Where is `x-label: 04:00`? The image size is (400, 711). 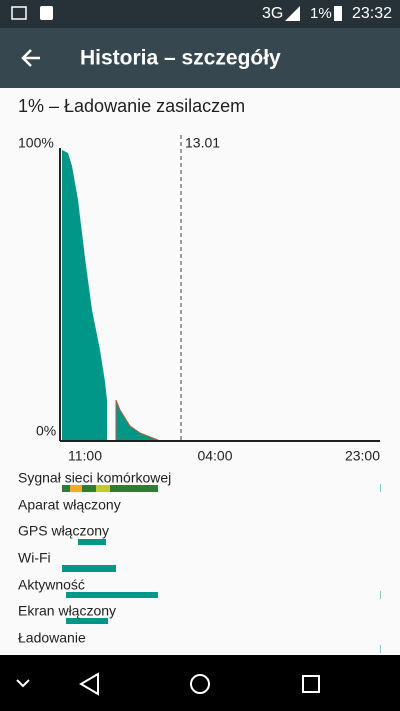 x-label: 04:00 is located at coordinates (214, 456).